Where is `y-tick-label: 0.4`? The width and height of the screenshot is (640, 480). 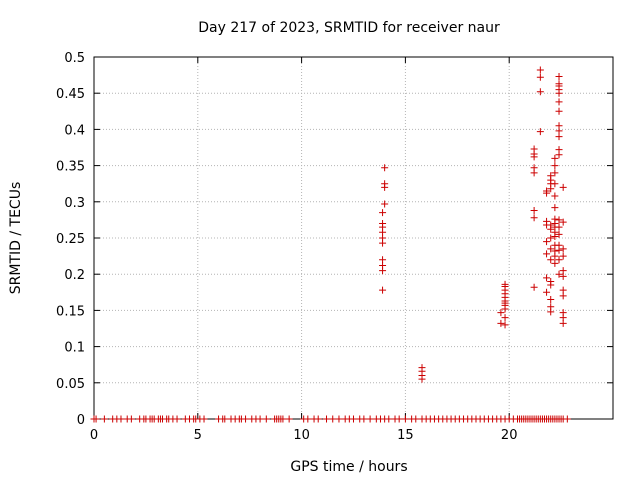 y-tick-label: 0.4 is located at coordinates (74, 130).